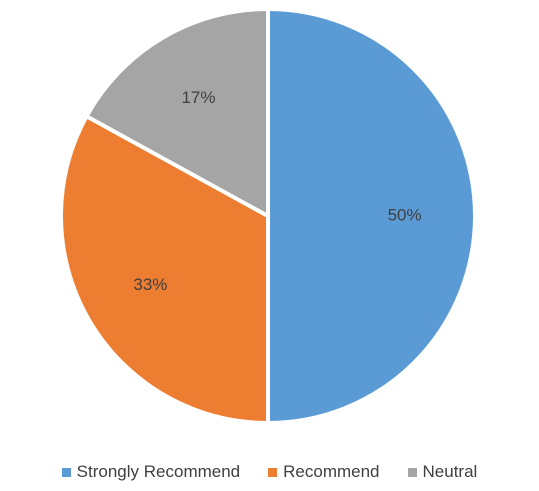 Image resolution: width=539 pixels, height=491 pixels. What do you see at coordinates (150, 284) in the screenshot?
I see `data-label-recommend: 33%` at bounding box center [150, 284].